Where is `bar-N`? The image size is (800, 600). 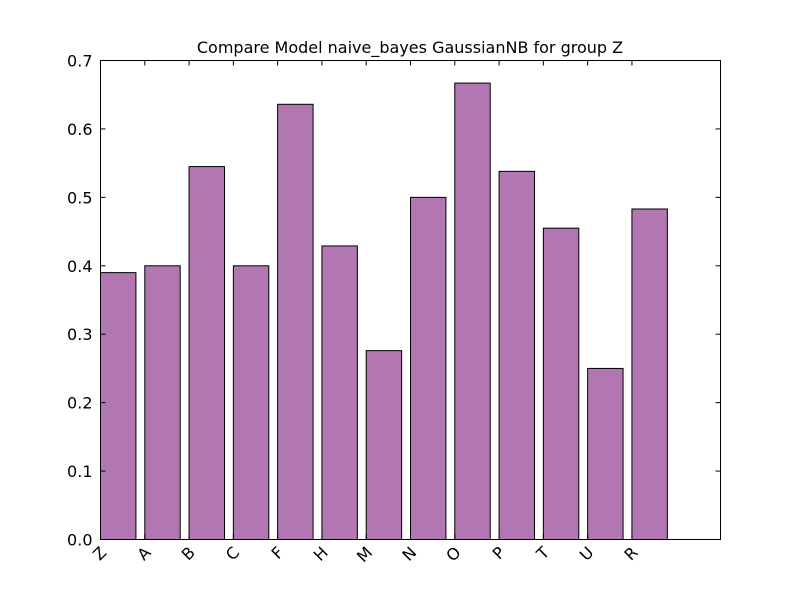
bar-N is located at coordinates (428, 368).